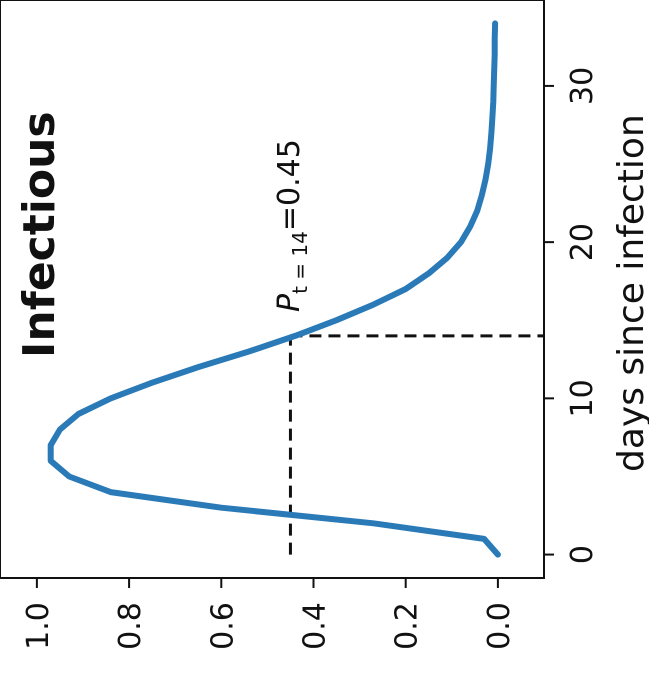 The height and width of the screenshot is (674, 649). Describe the element at coordinates (499, 626) in the screenshot. I see `y-tick-label: 0.0` at that location.